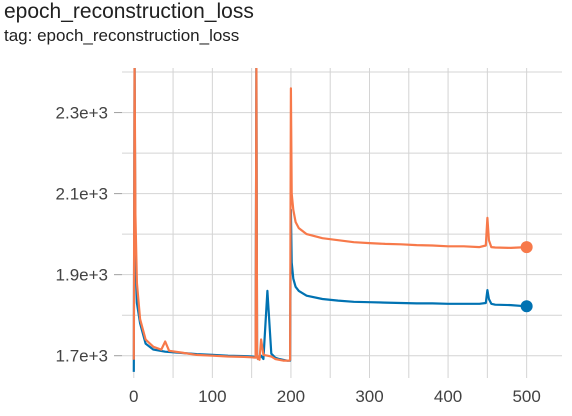  What do you see at coordinates (82, 194) in the screenshot?
I see `y-tick-label: 2.1e+3` at bounding box center [82, 194].